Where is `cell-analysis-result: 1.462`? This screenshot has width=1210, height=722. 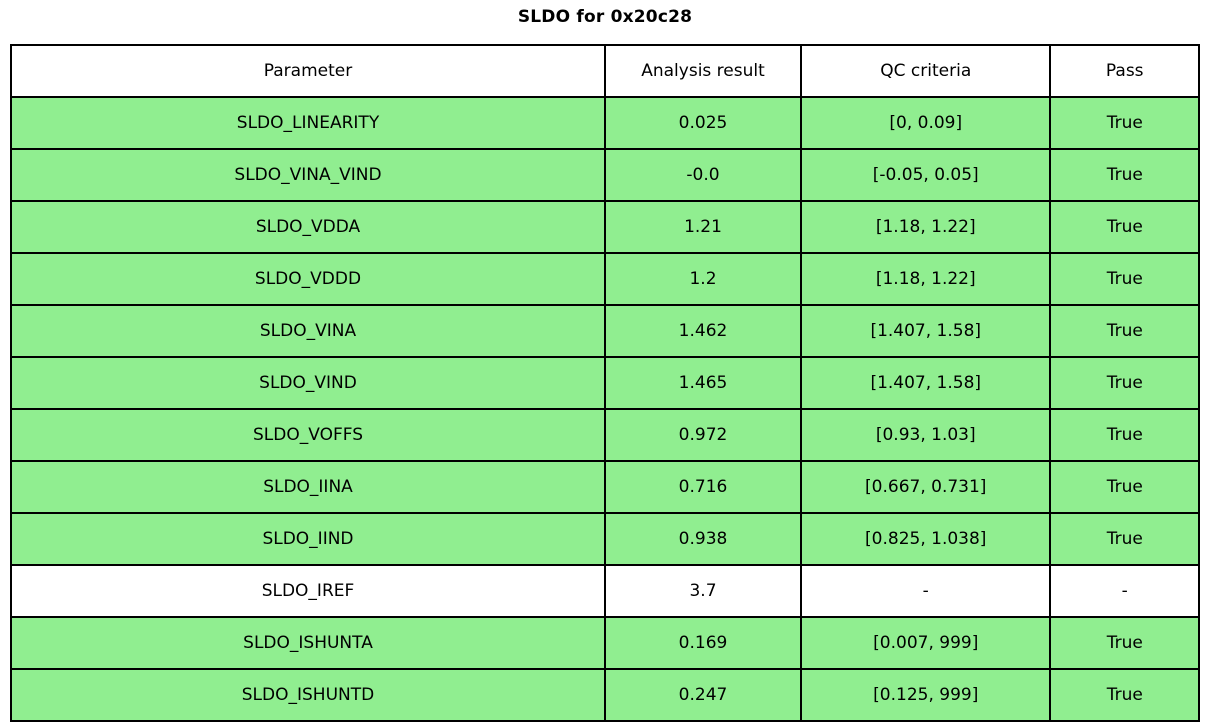 cell-analysis-result: 1.462 is located at coordinates (703, 331).